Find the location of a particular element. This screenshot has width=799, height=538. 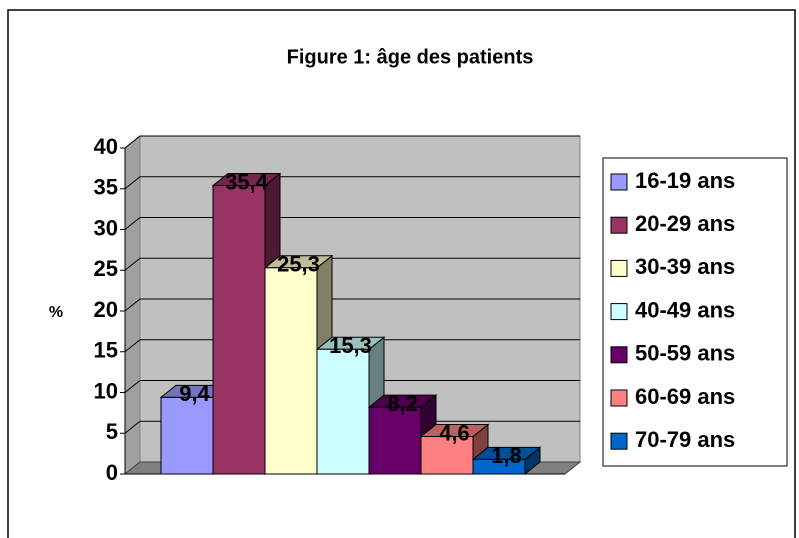

y-tick-label: 0 is located at coordinates (112, 472).